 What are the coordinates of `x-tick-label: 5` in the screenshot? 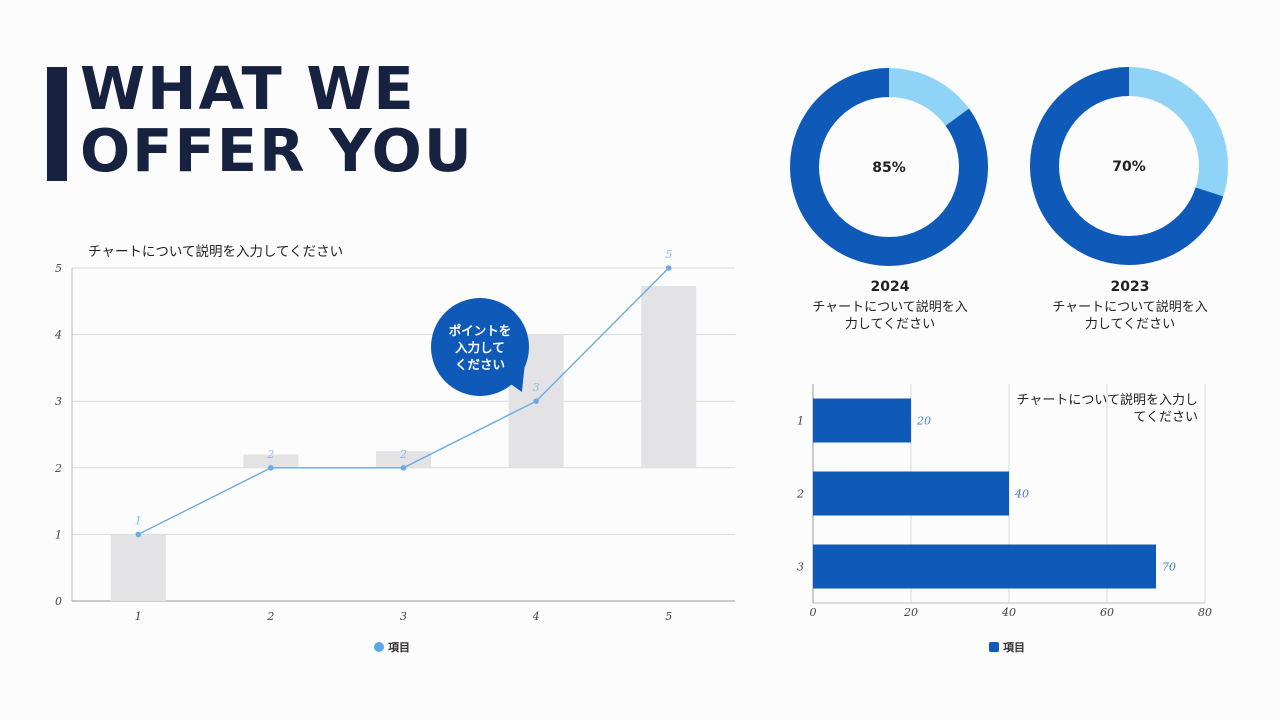 It's located at (668, 616).